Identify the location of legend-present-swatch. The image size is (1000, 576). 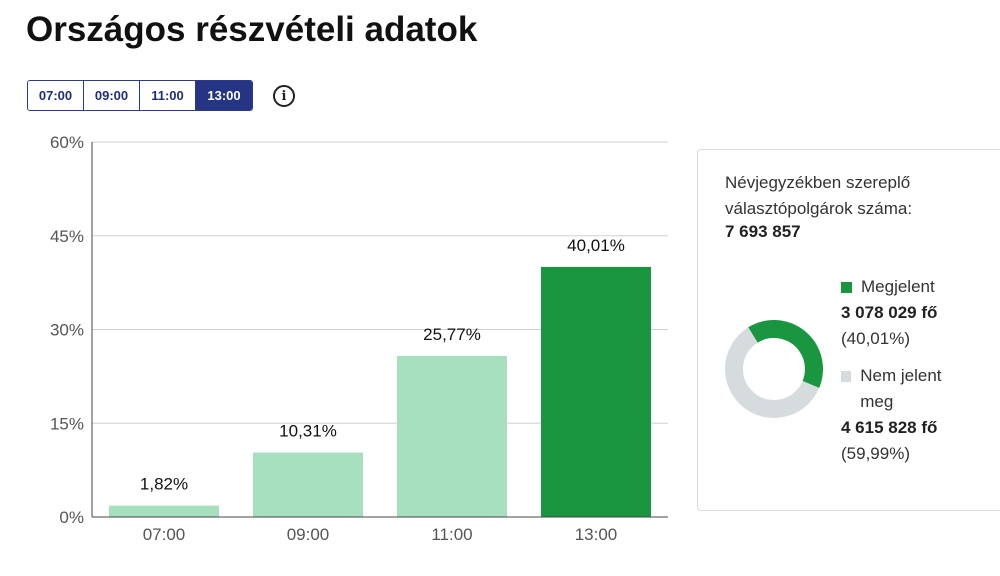
(846, 287).